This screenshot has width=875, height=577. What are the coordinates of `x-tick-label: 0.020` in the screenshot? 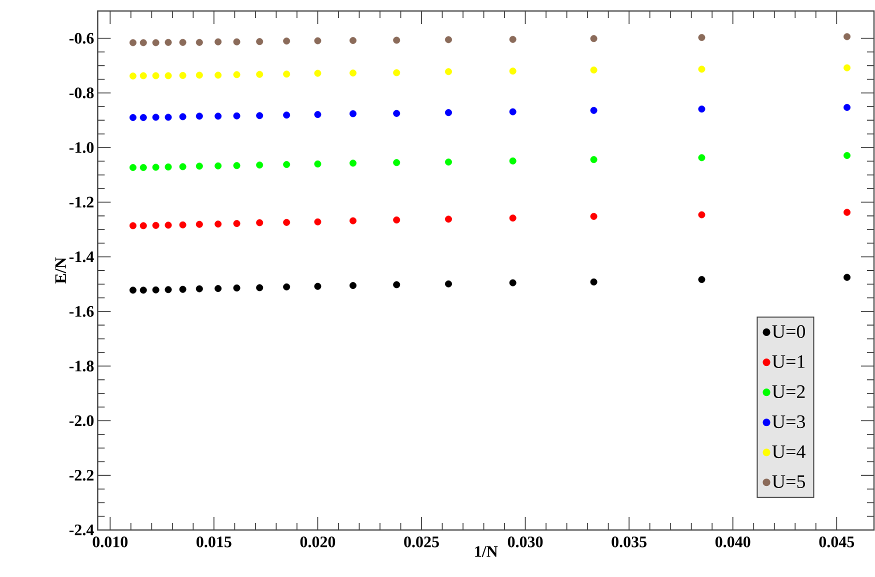 It's located at (318, 542).